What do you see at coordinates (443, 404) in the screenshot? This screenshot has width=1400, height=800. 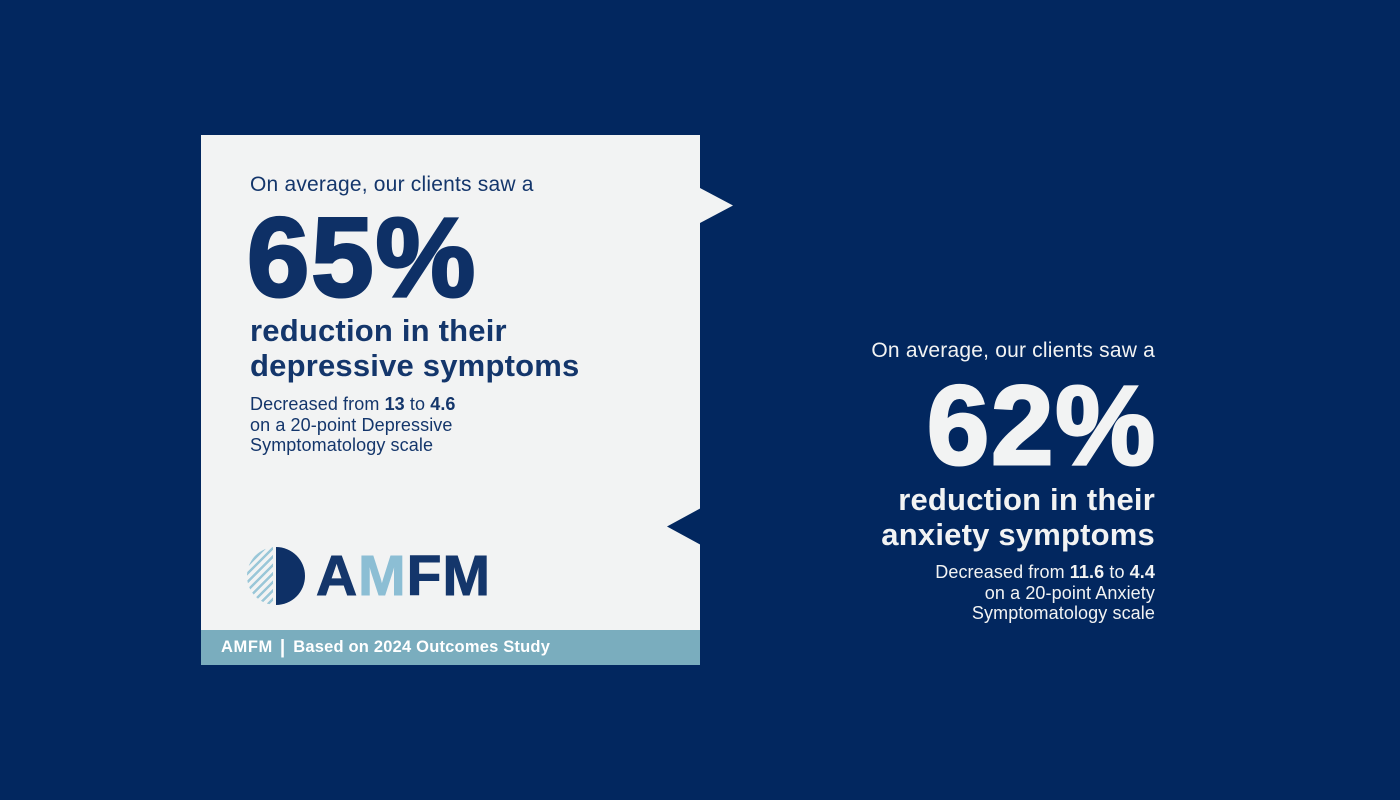 I see `depression-detail-to: 4.6` at bounding box center [443, 404].